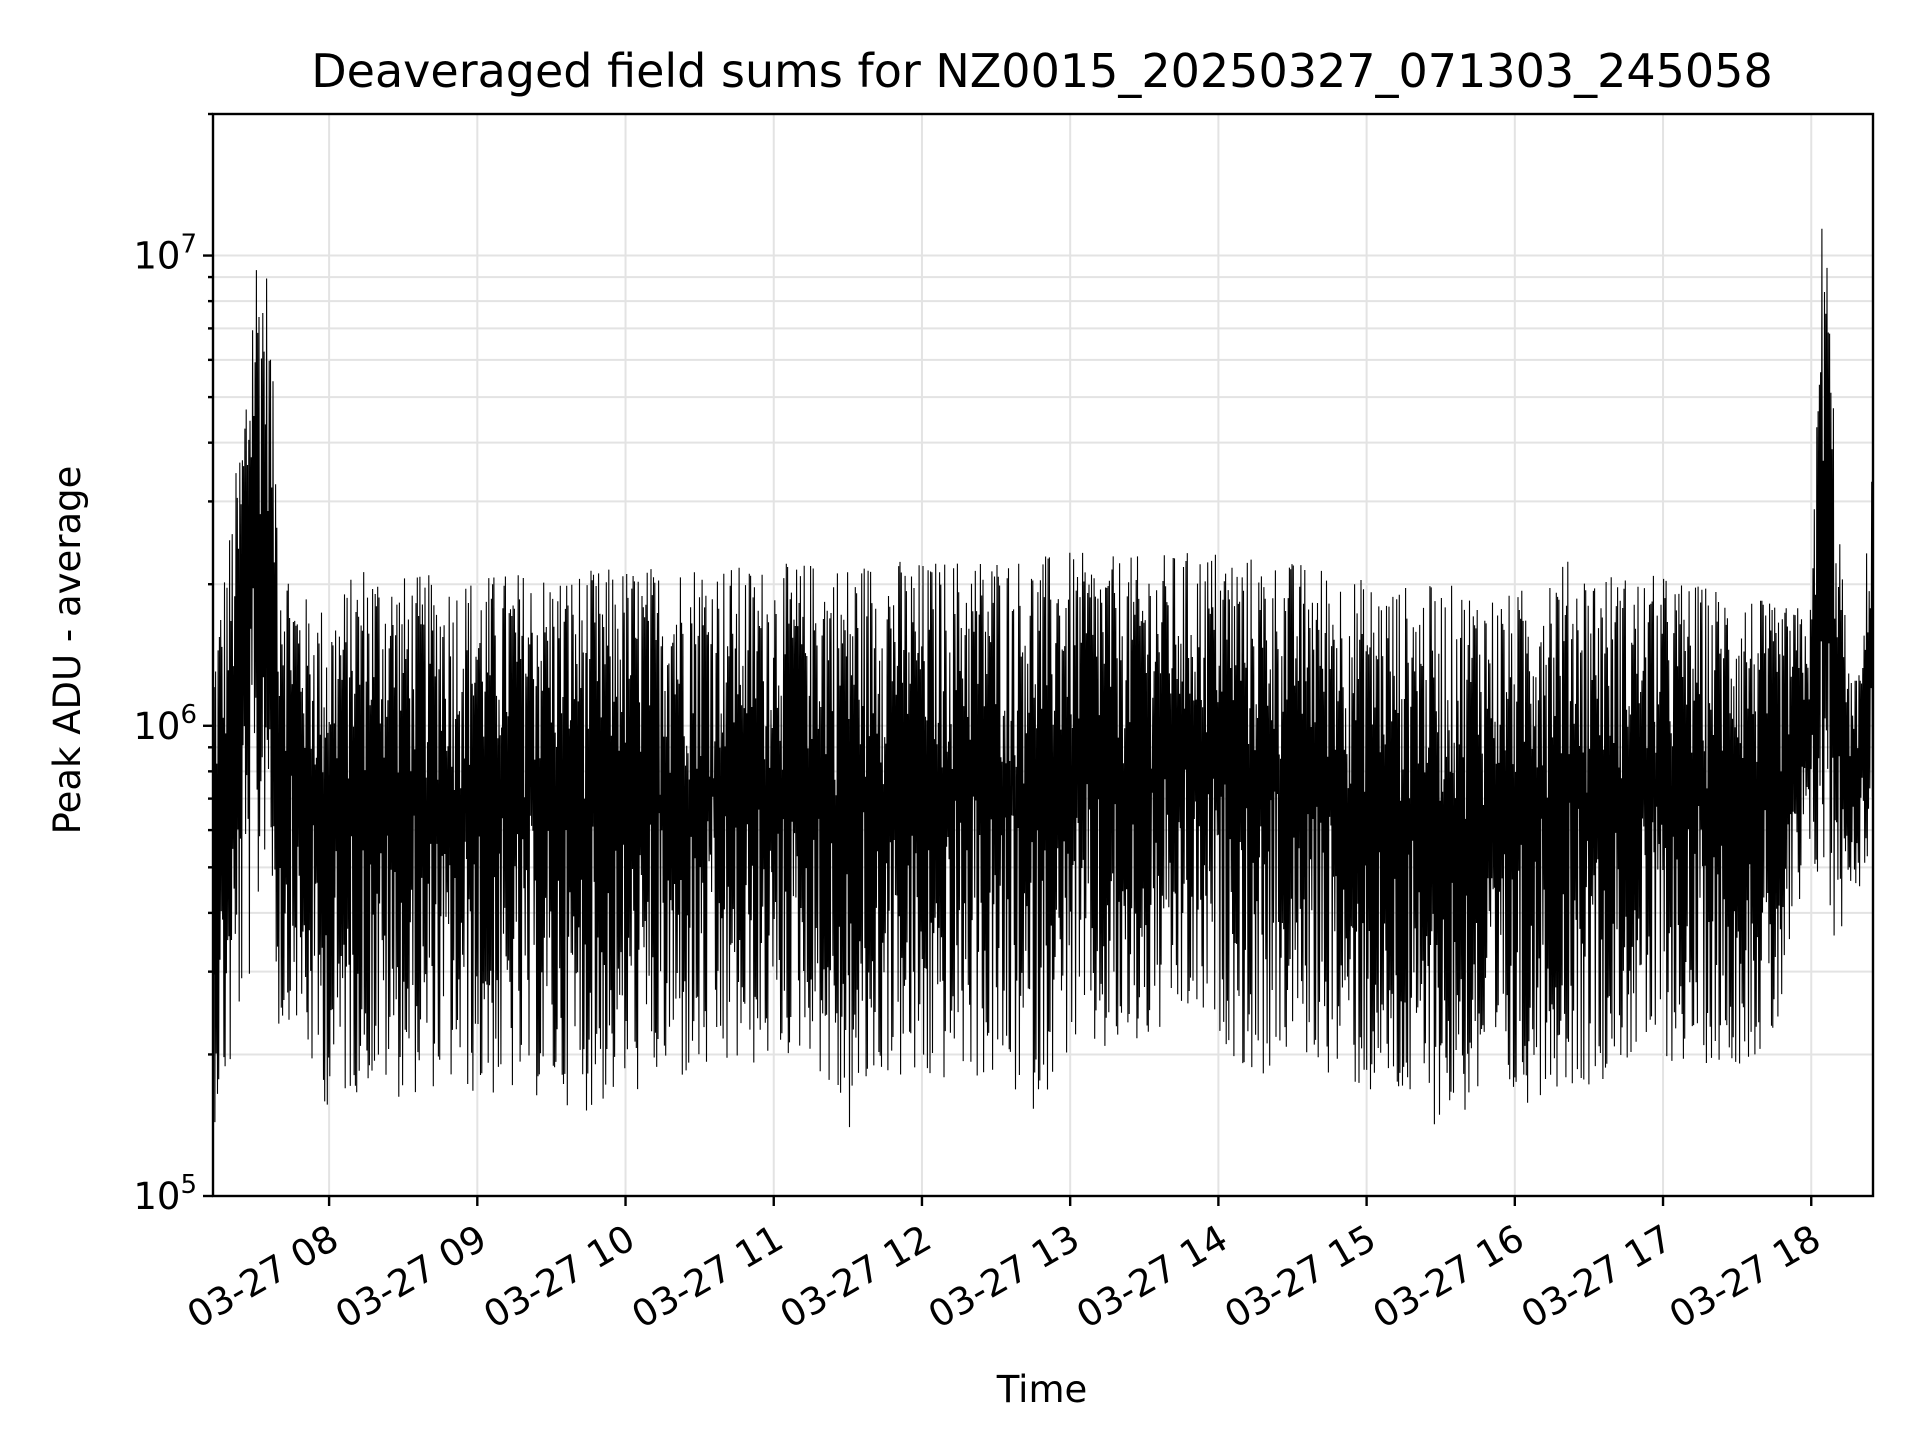  Describe the element at coordinates (411, 1277) in the screenshot. I see `x-tick-label: 03-27 09` at that location.